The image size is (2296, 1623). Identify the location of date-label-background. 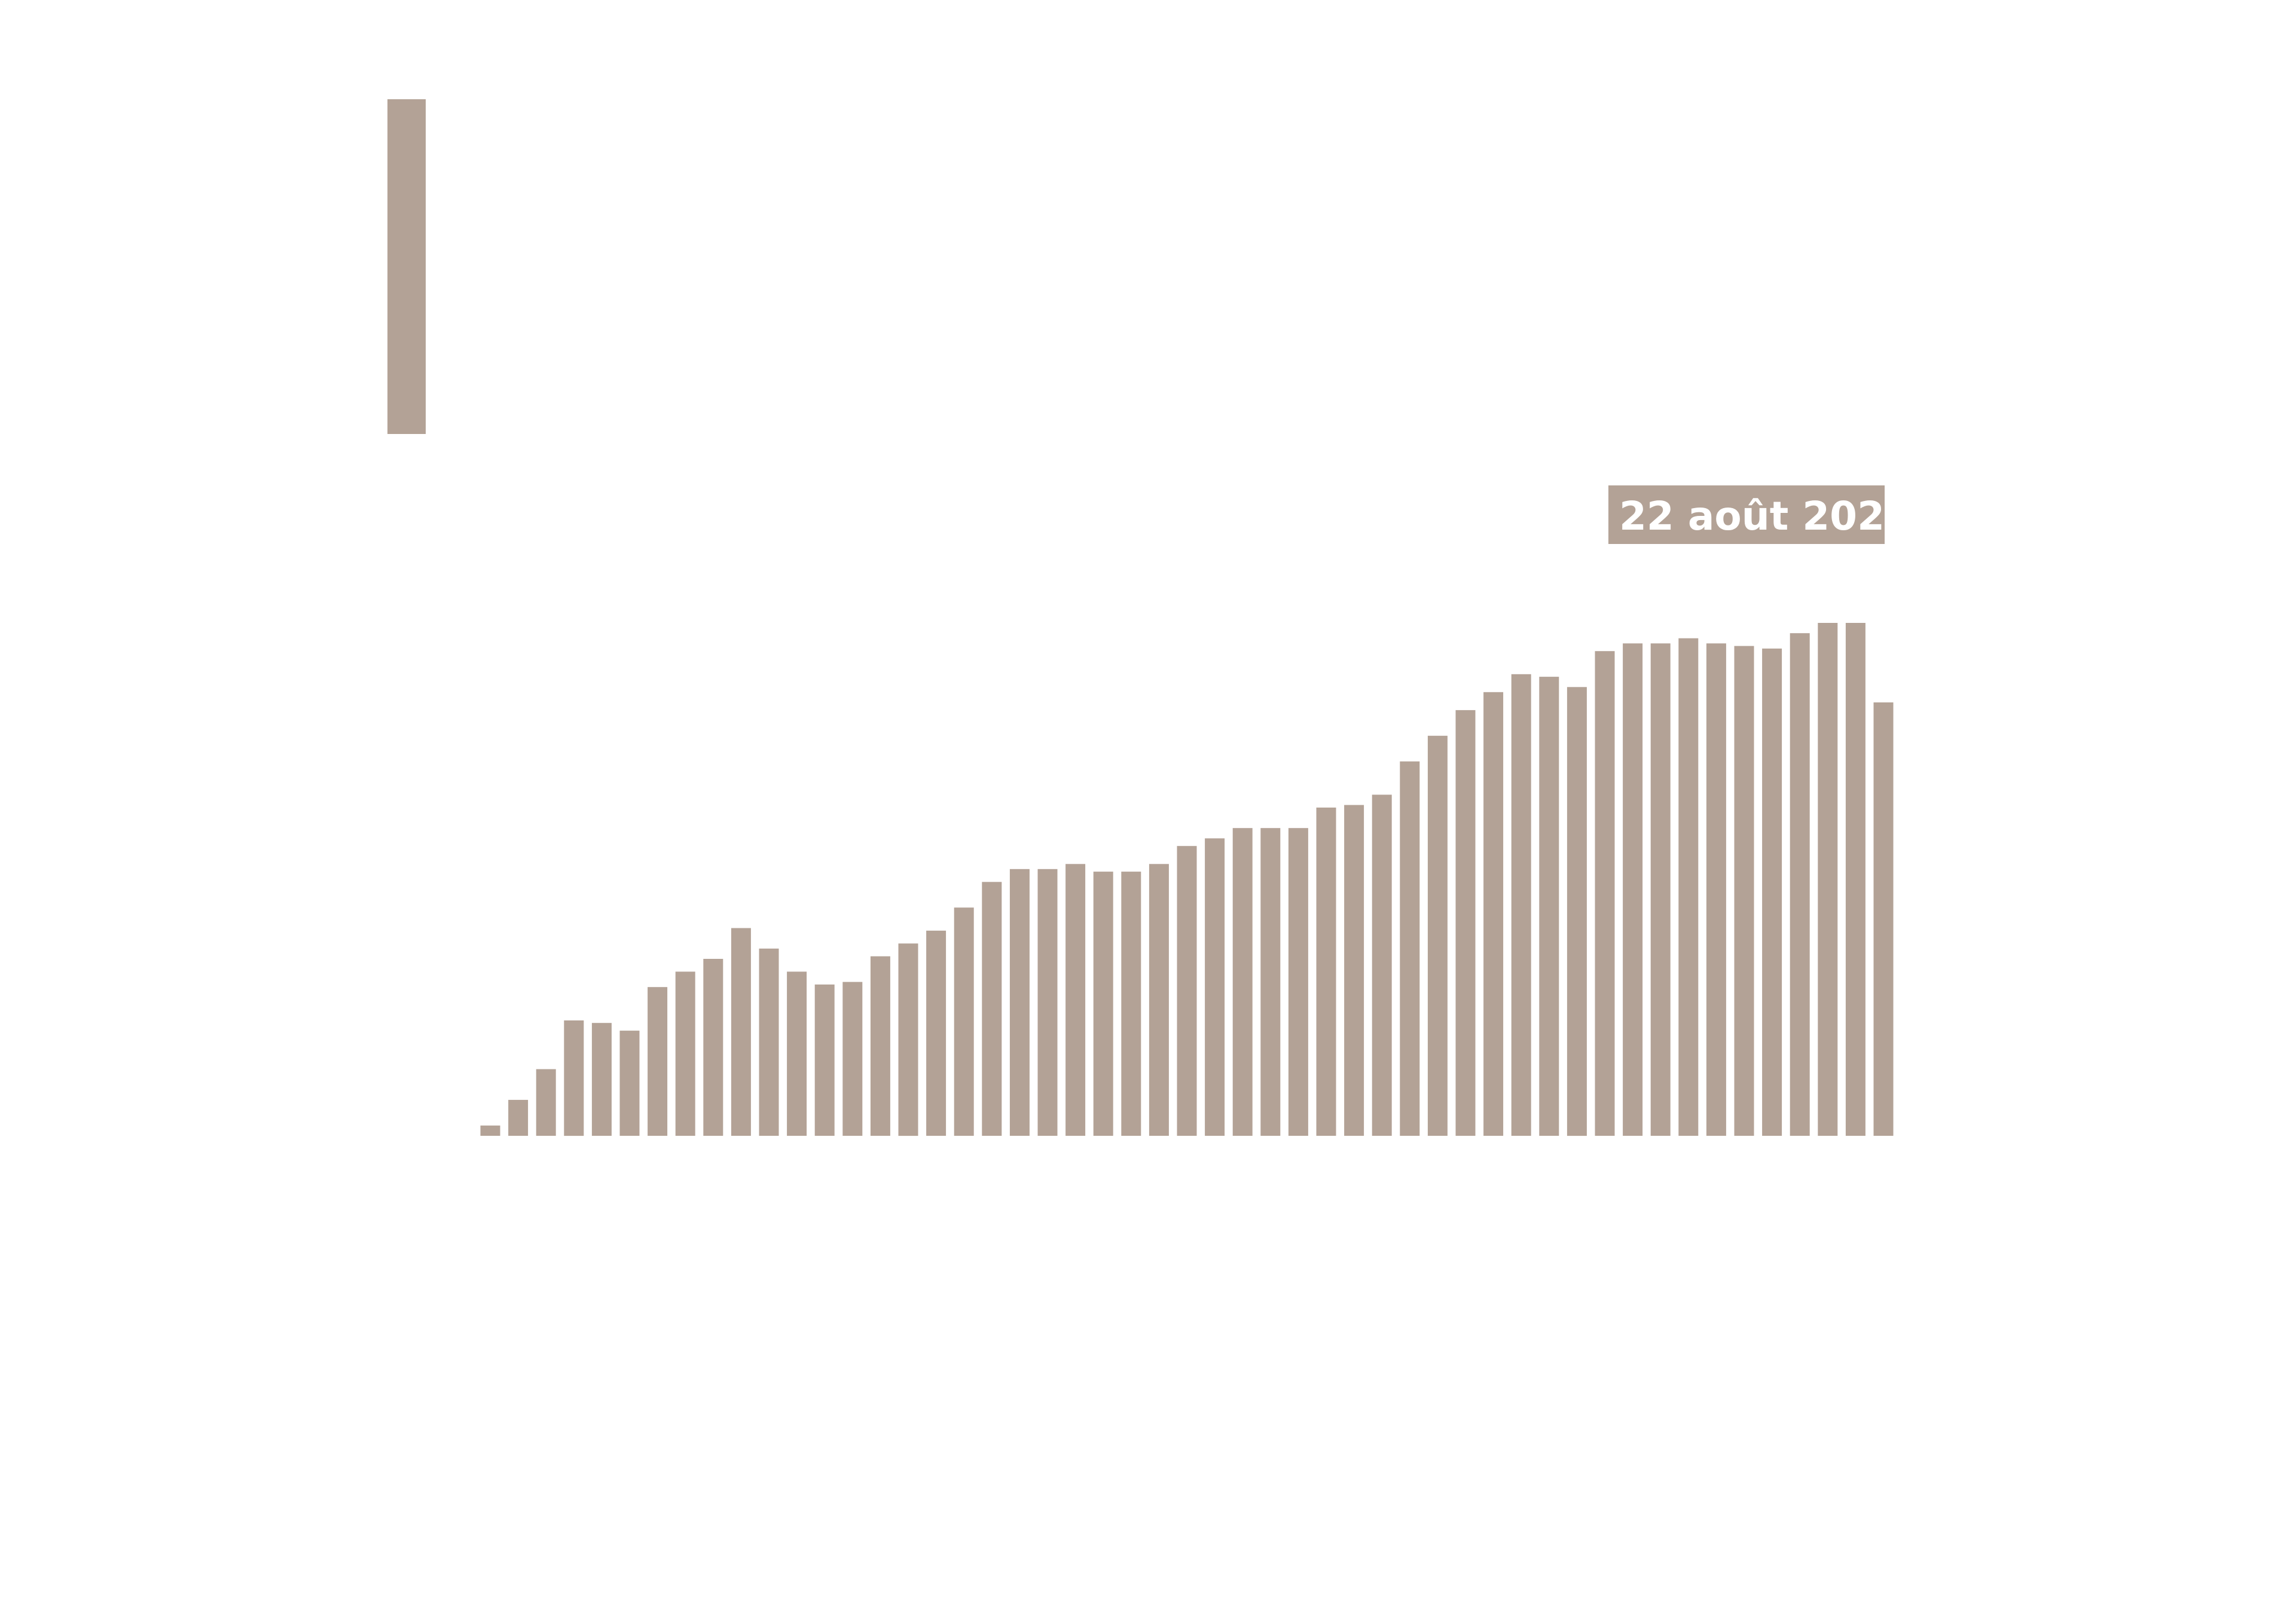
(1746, 514).